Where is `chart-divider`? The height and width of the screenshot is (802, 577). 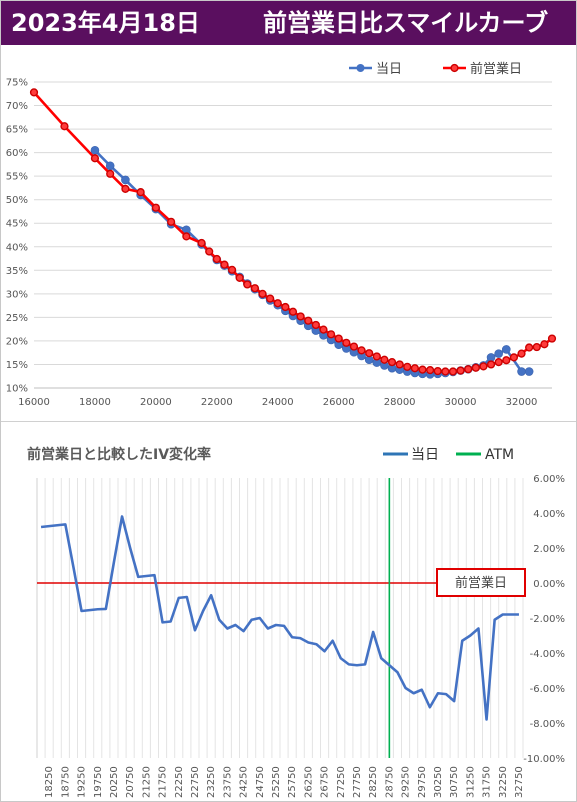
chart-divider is located at coordinates (288, 421).